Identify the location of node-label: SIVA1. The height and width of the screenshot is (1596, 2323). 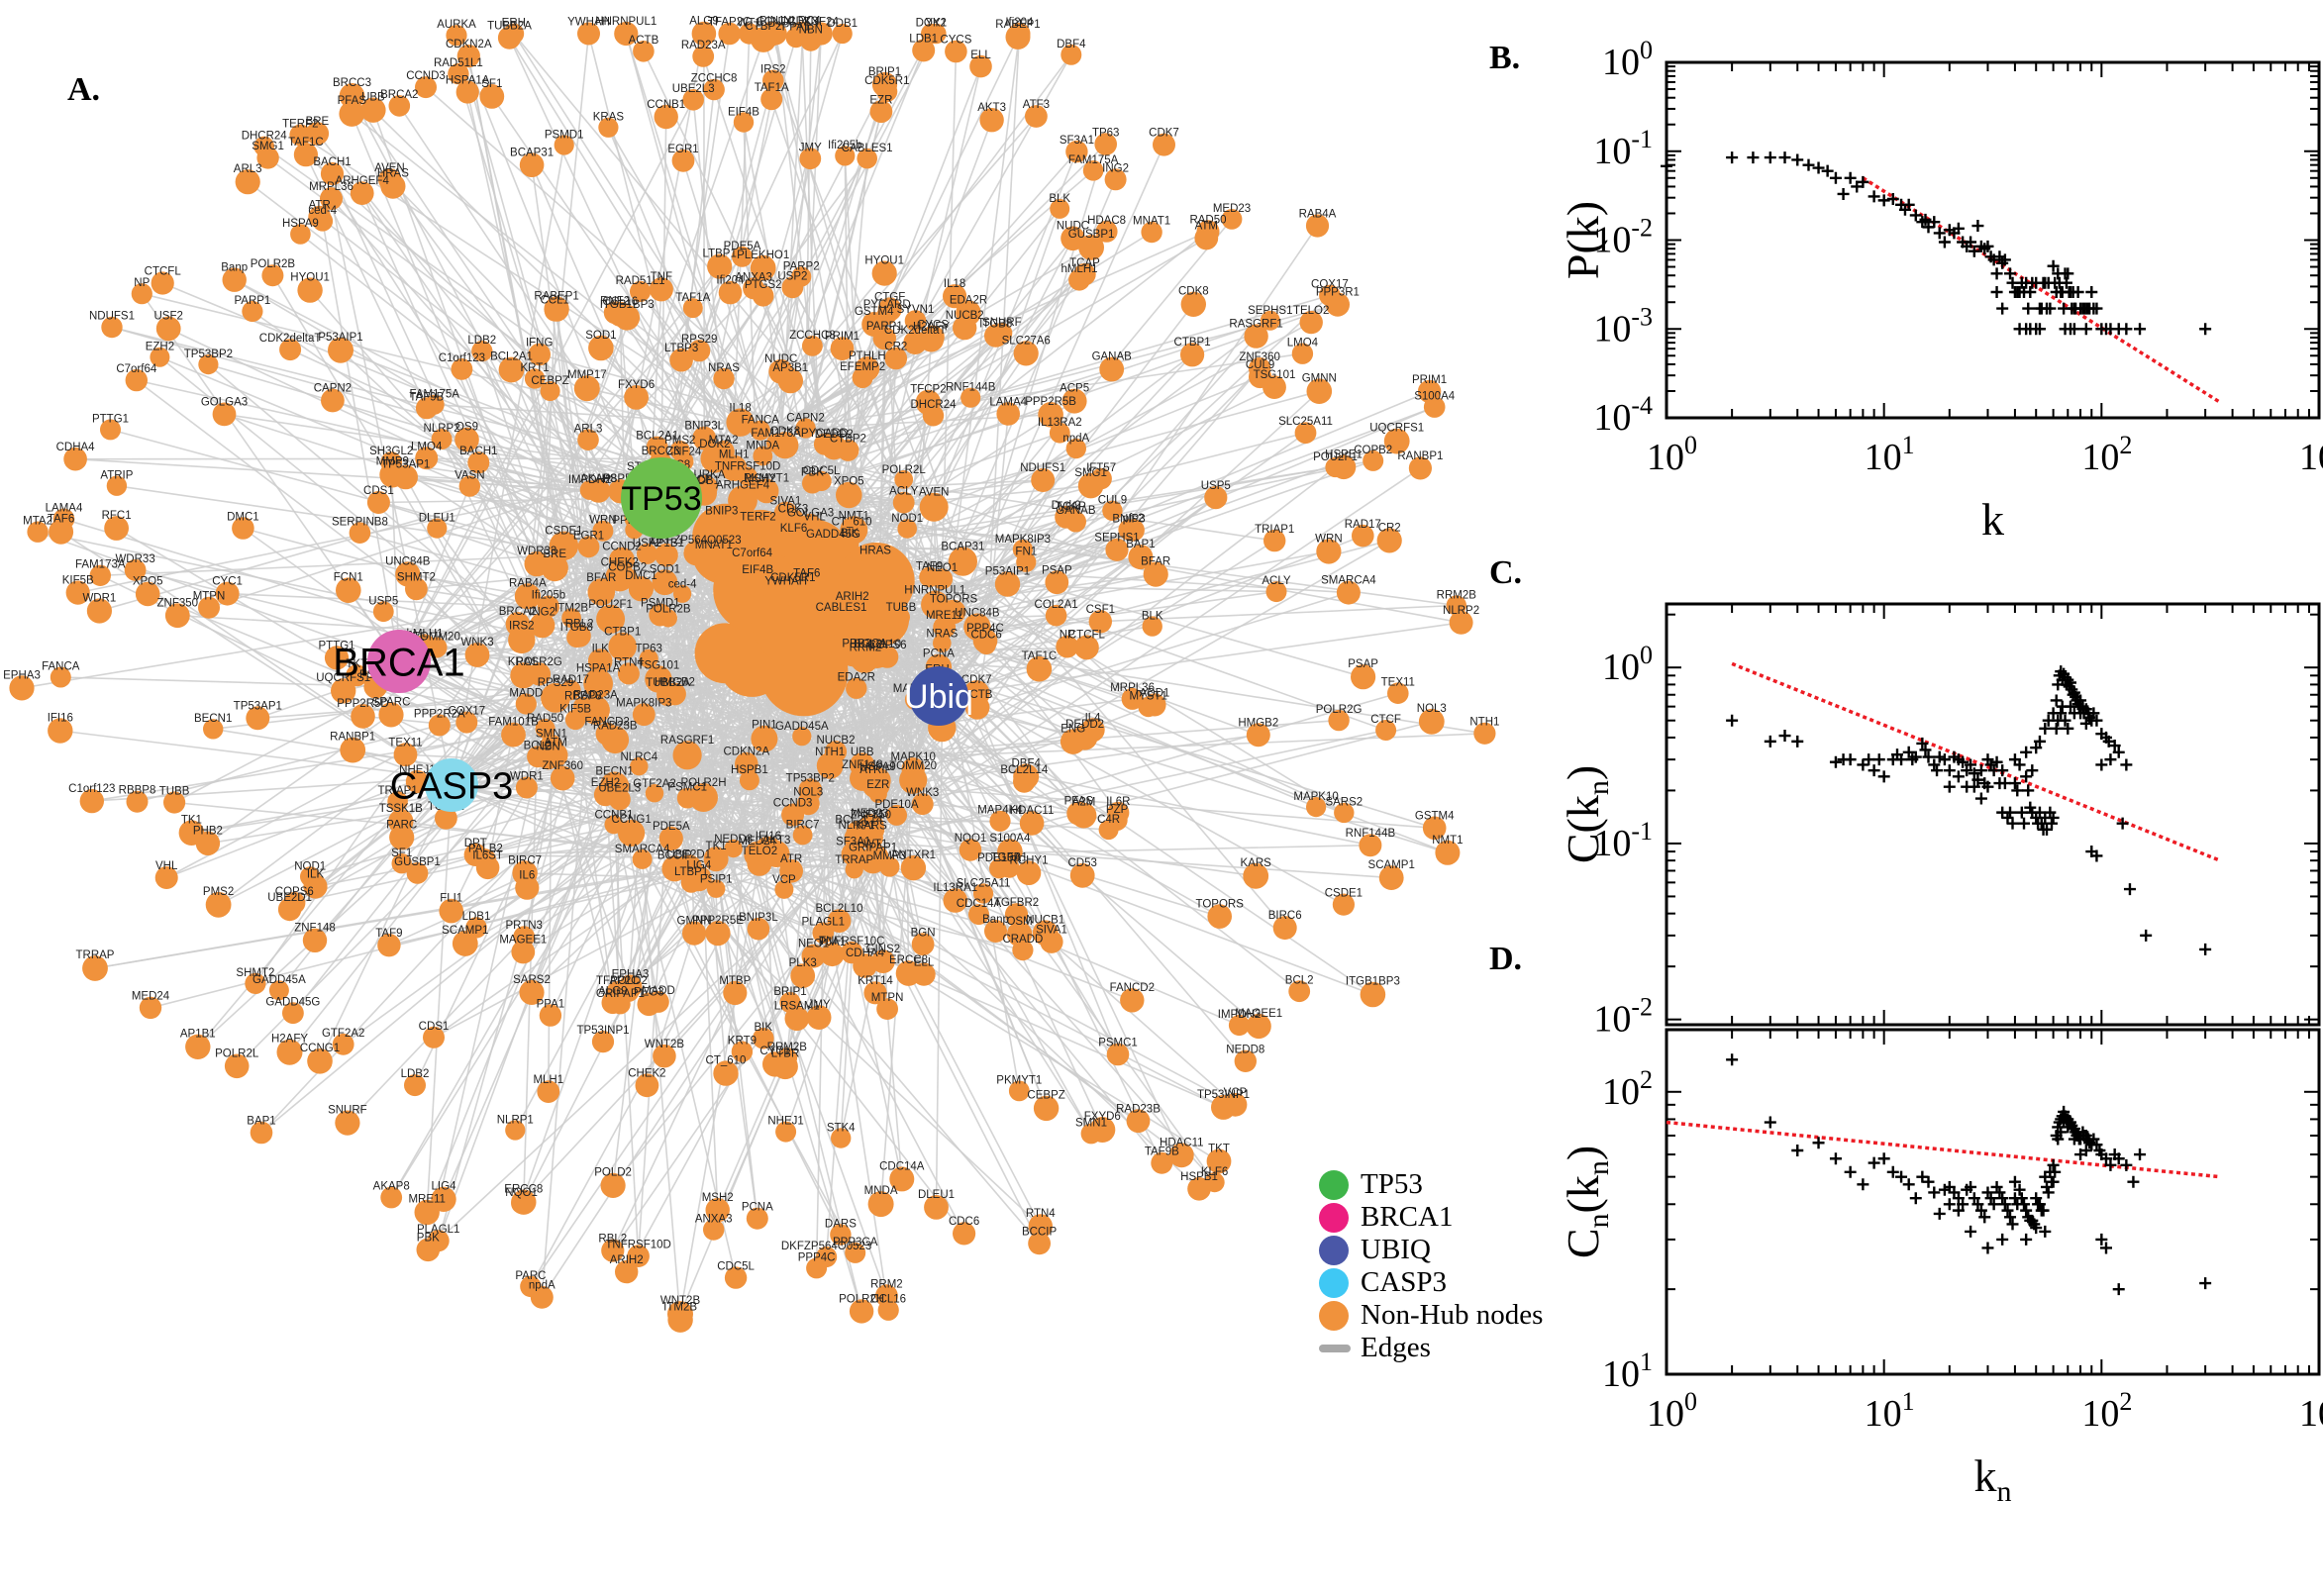
(786, 502).